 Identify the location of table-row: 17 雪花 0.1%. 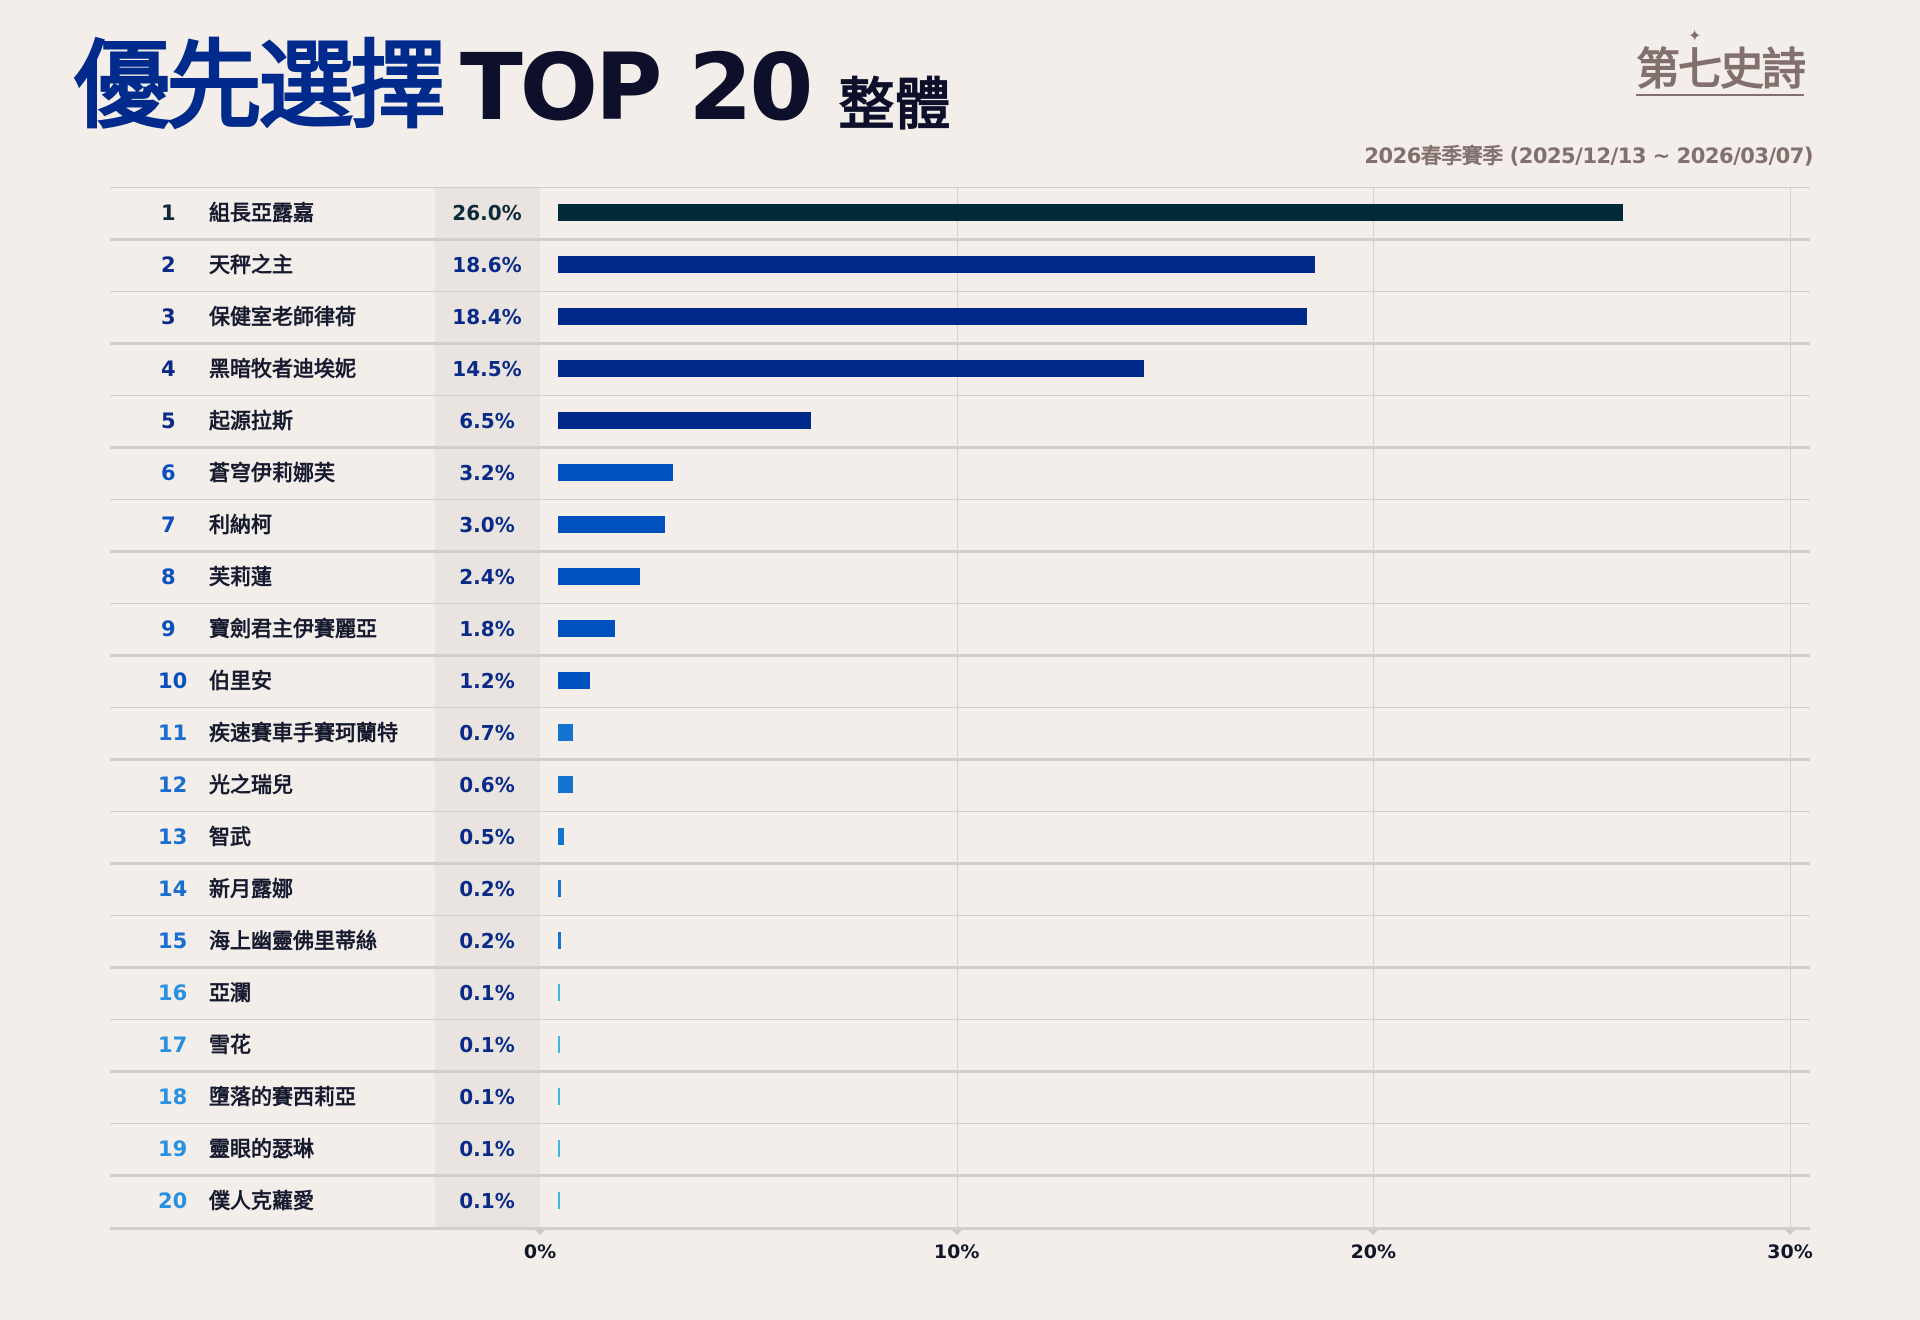
(960, 1045).